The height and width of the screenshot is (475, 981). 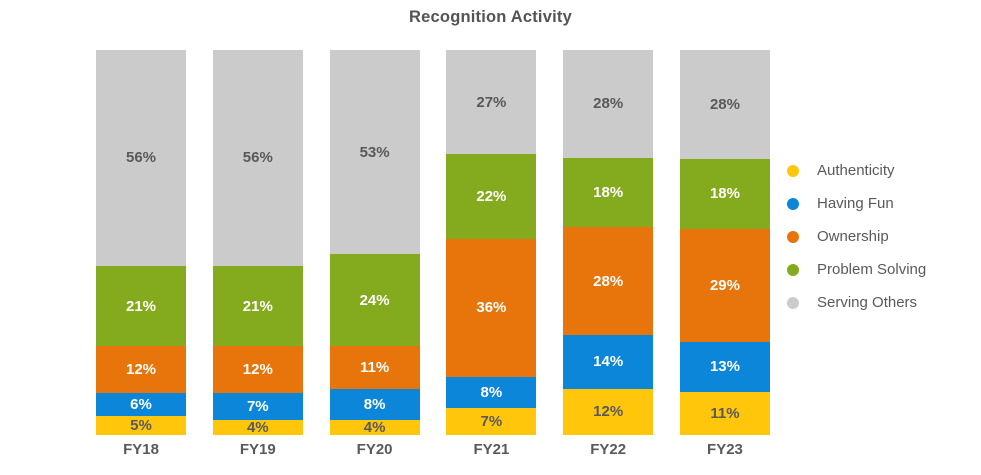 I want to click on segment-serving-others-fy22: 28%, so click(x=608, y=104).